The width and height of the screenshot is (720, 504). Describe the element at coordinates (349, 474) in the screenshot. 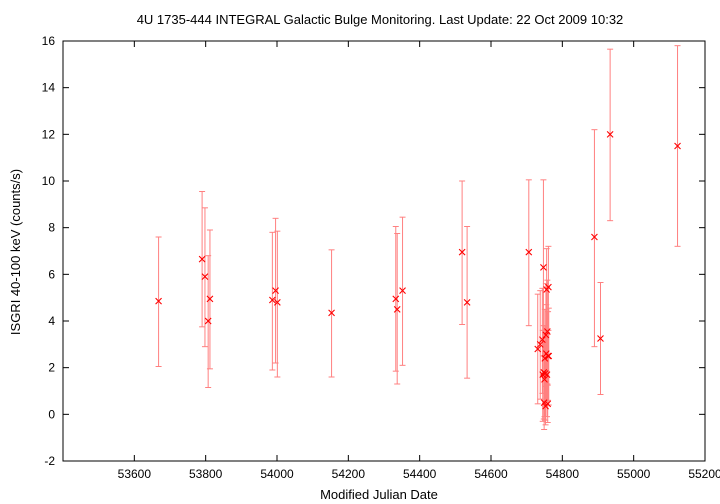

I see `x-tick-label: 54200` at that location.